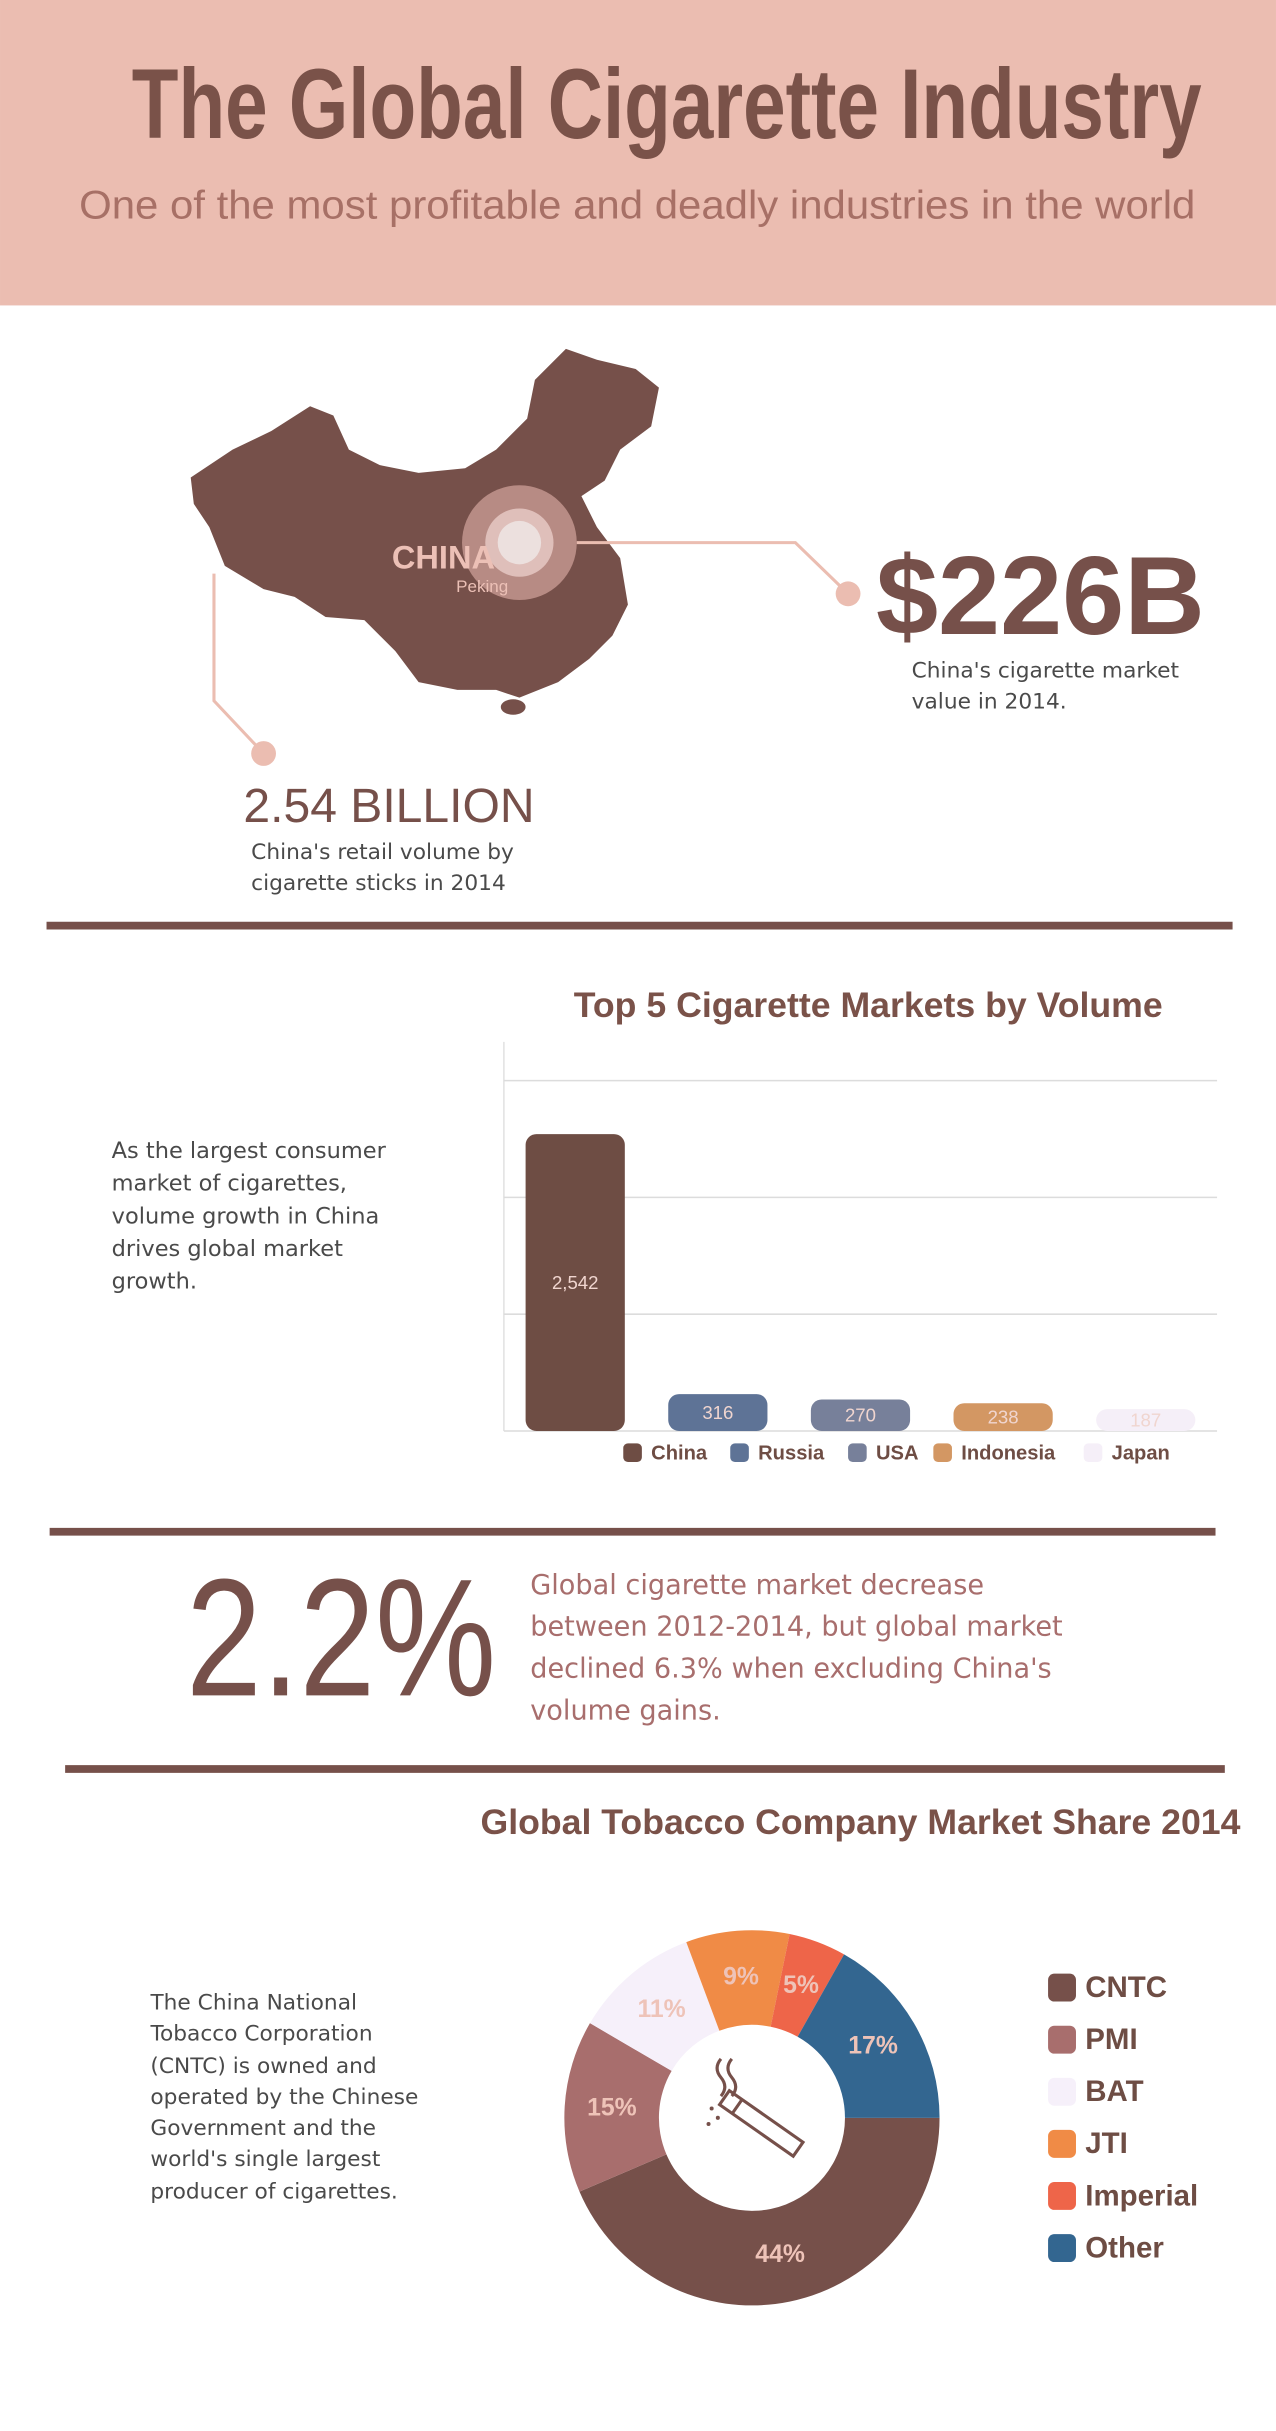 Image resolution: width=1276 pixels, height=2431 pixels. What do you see at coordinates (897, 1454) in the screenshot?
I see `legend-label: USA` at bounding box center [897, 1454].